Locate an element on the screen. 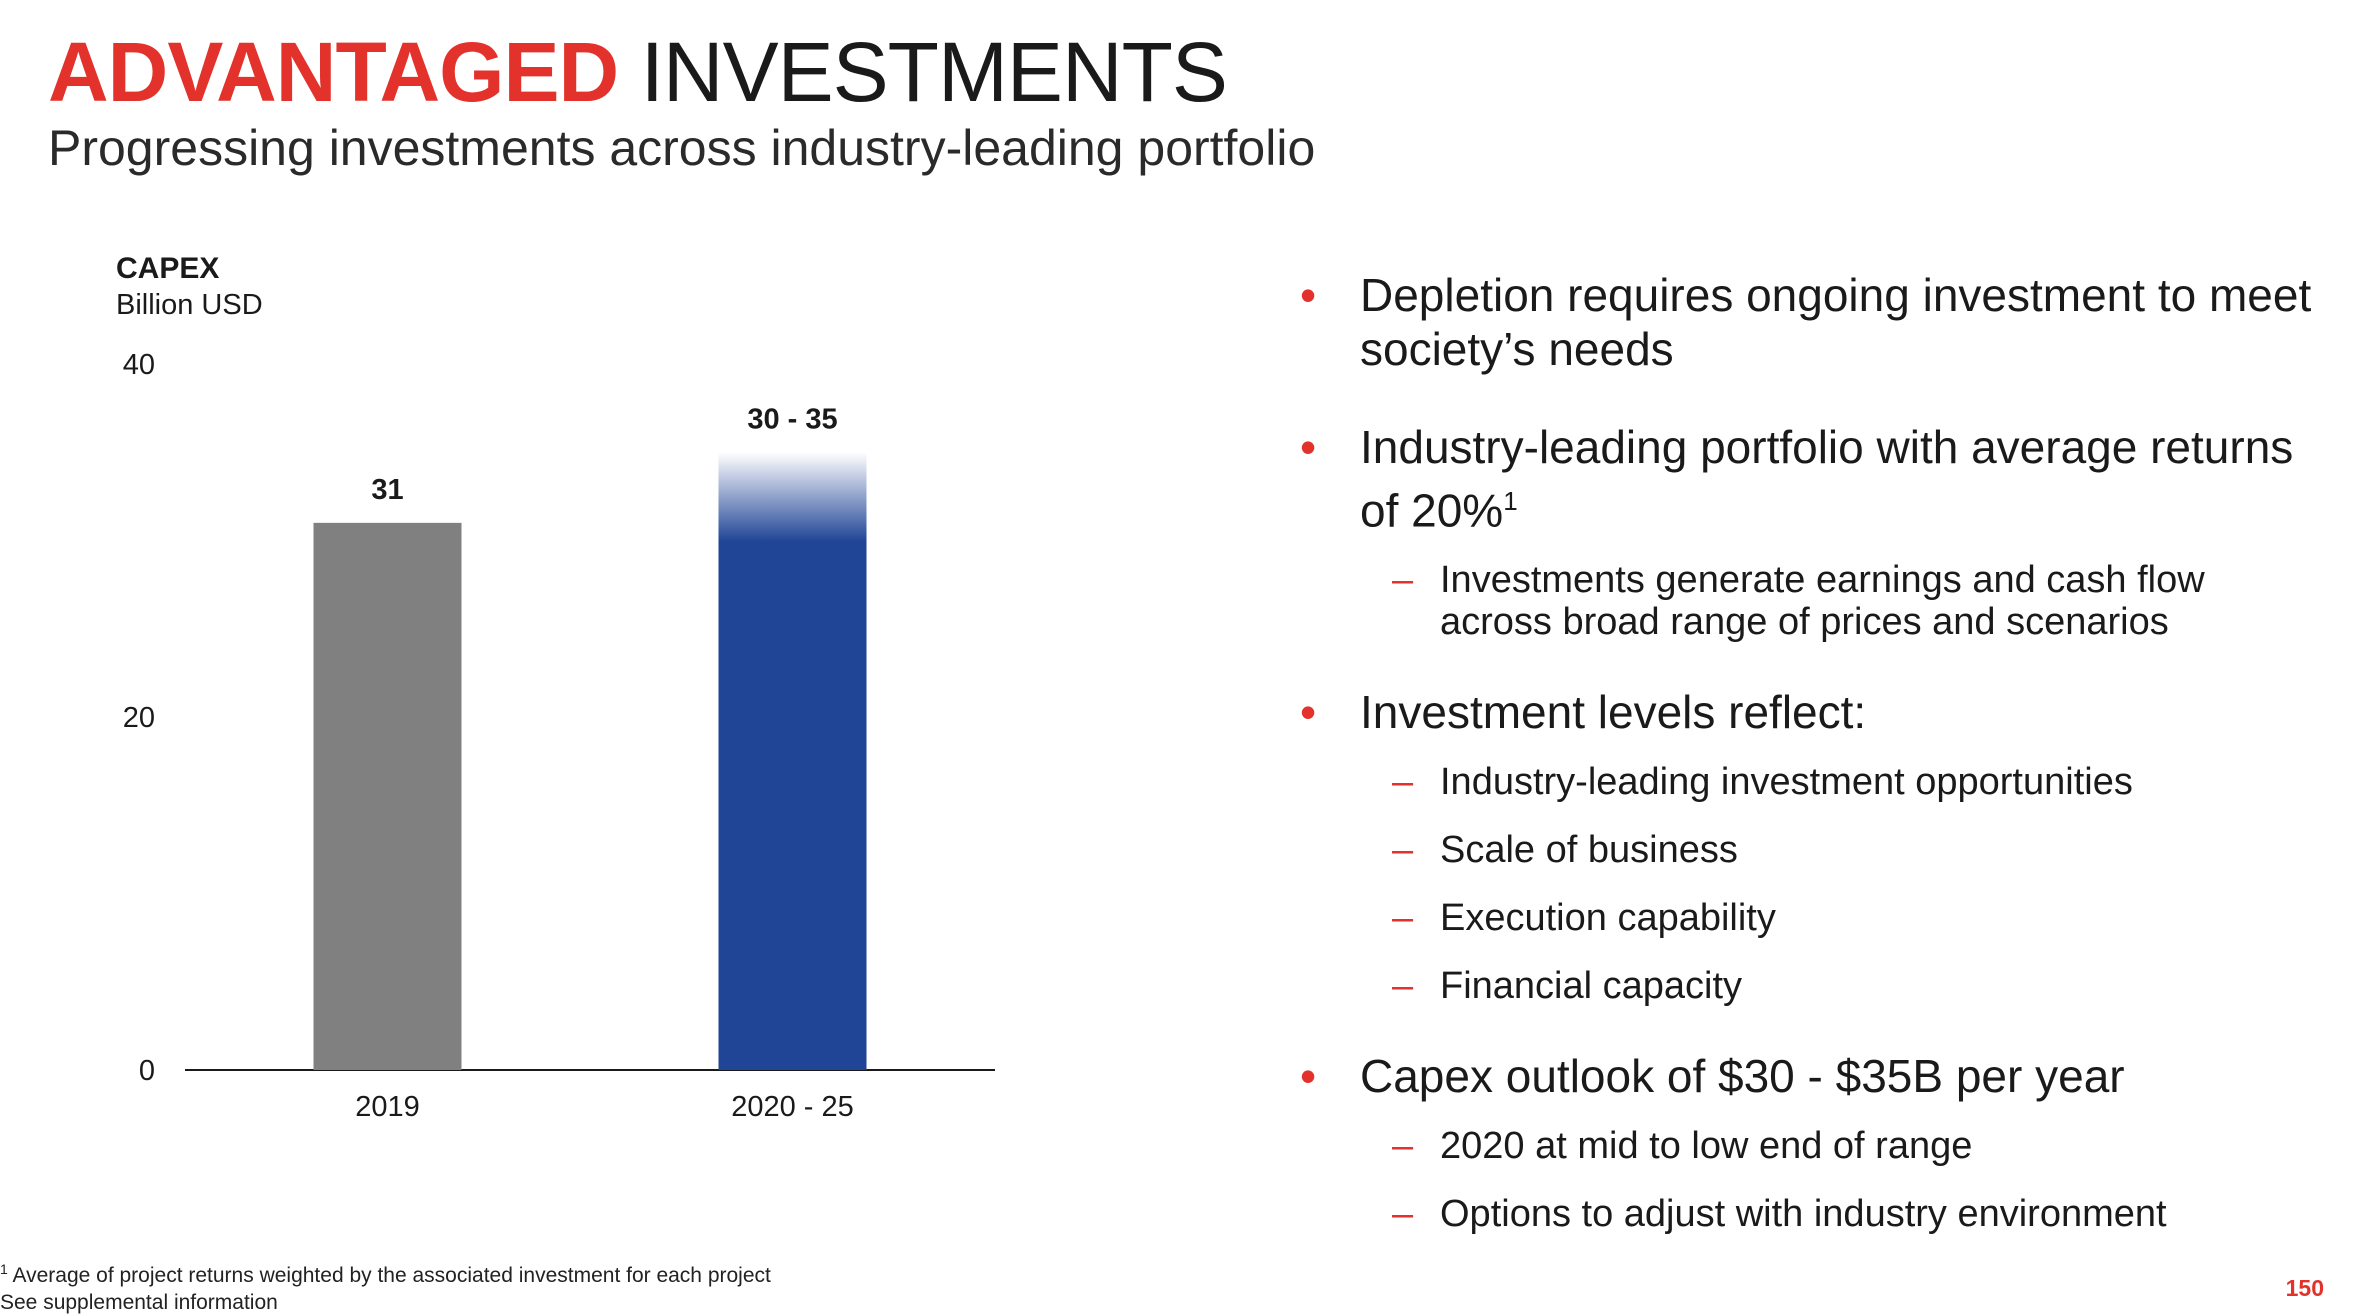  bullet-investment-levels: • Investment levels reflect: is located at coordinates (1810, 712).